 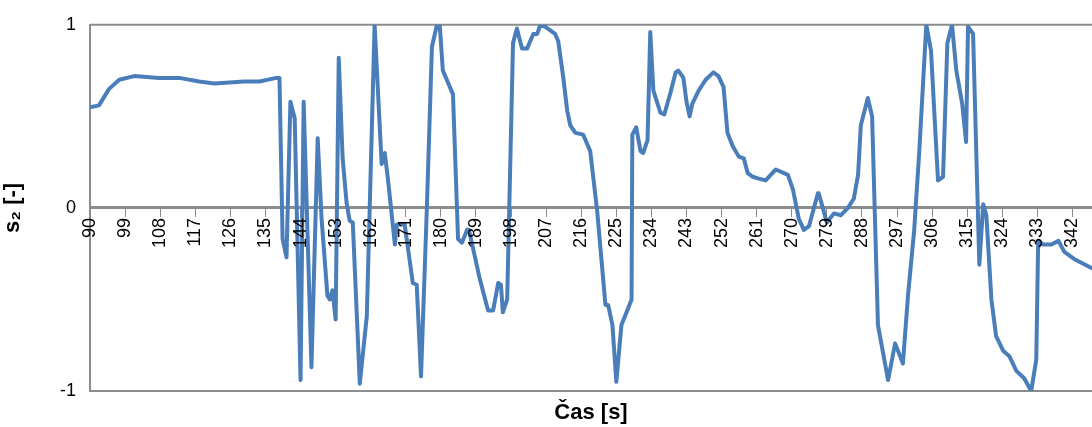 I want to click on y-axis-title: s₂ [-], so click(x=12, y=207).